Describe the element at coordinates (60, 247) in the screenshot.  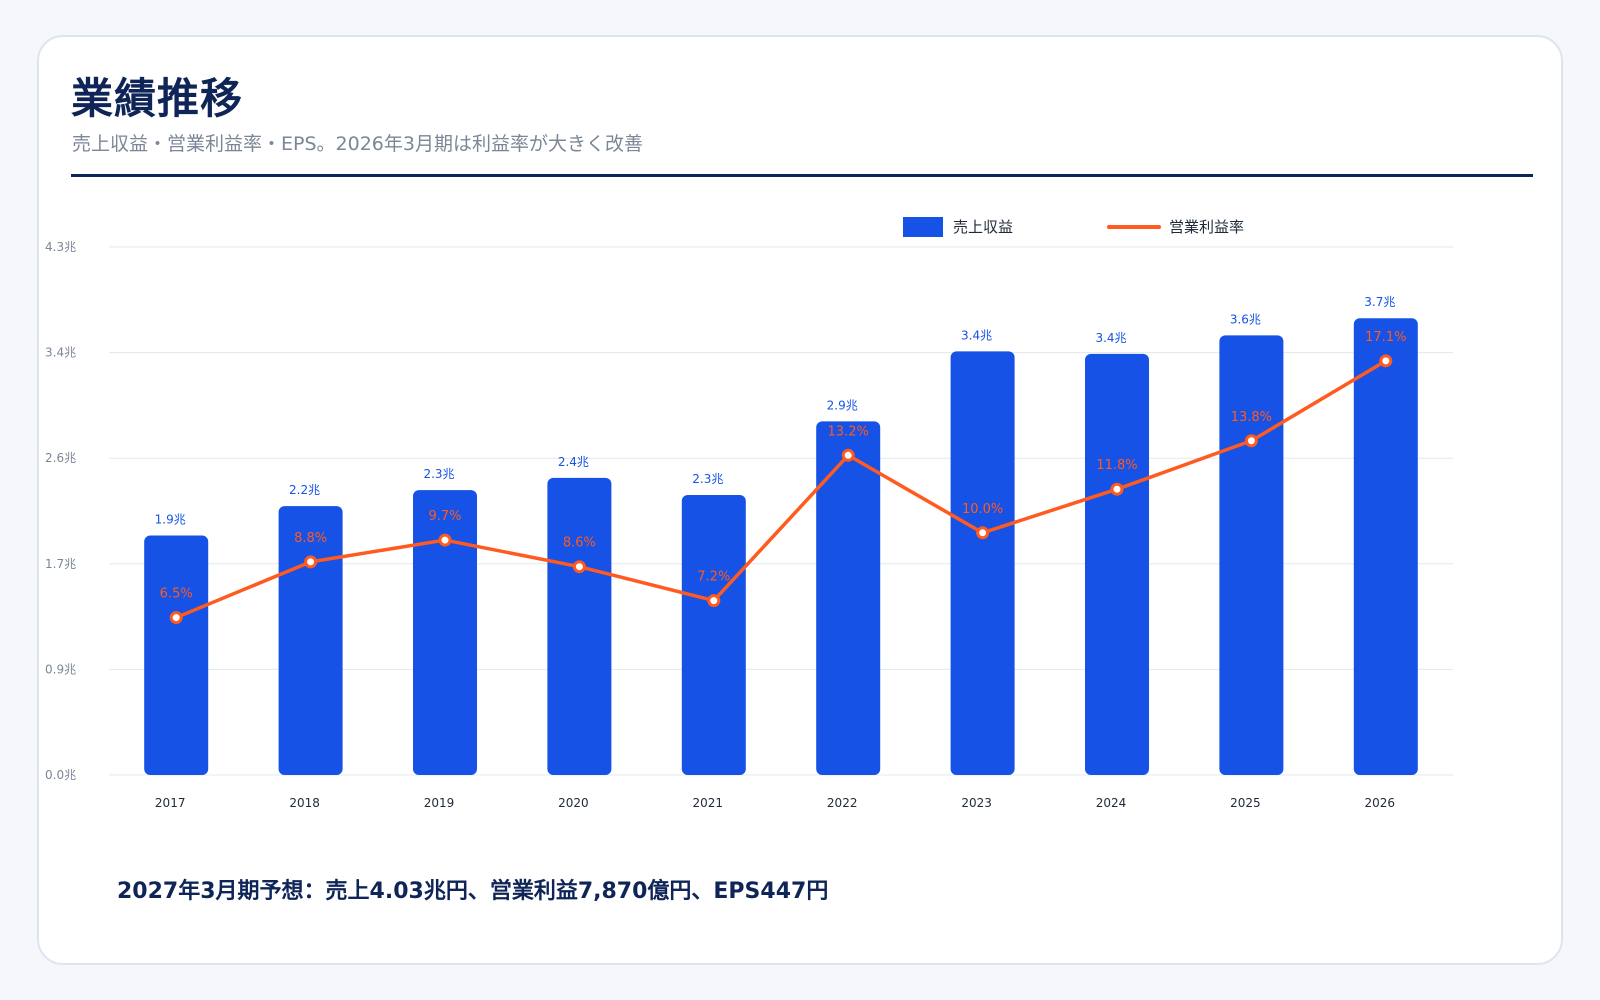
I see `y-tick-label: 4.3兆` at that location.